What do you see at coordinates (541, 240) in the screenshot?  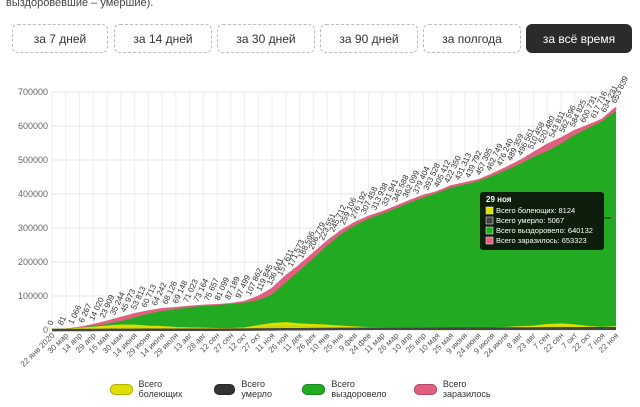 I see `tooltip-row-infected: Всего заразилось: 653323` at bounding box center [541, 240].